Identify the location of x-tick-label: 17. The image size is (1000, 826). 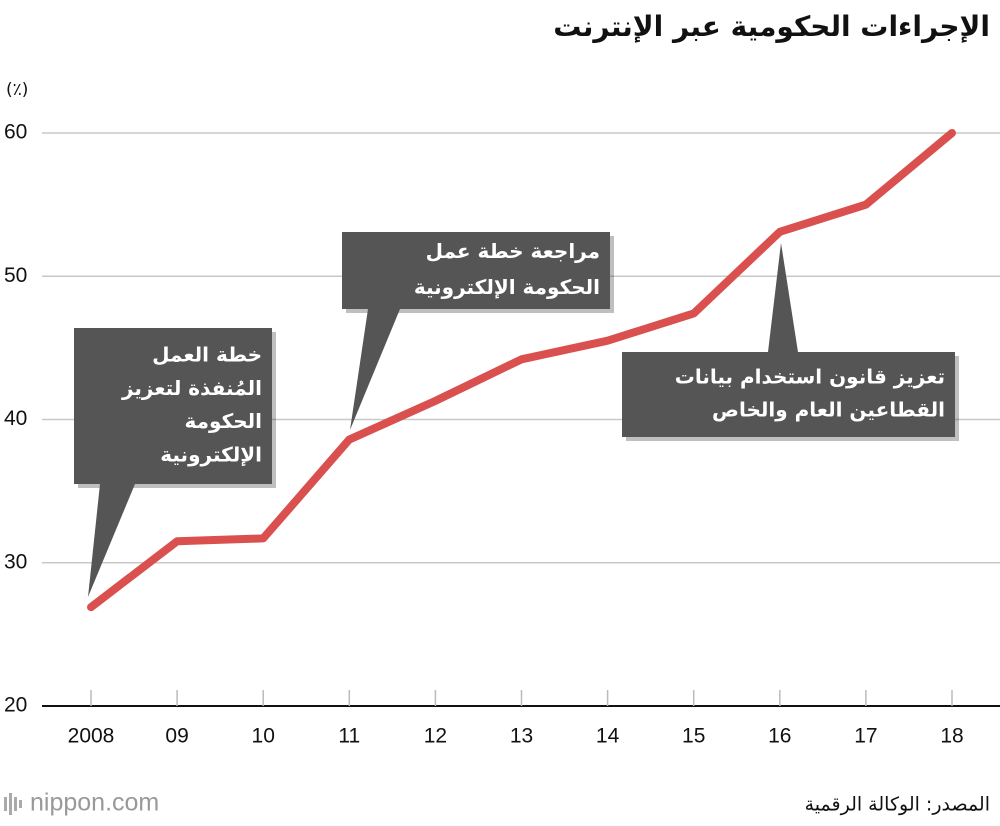
(865, 736).